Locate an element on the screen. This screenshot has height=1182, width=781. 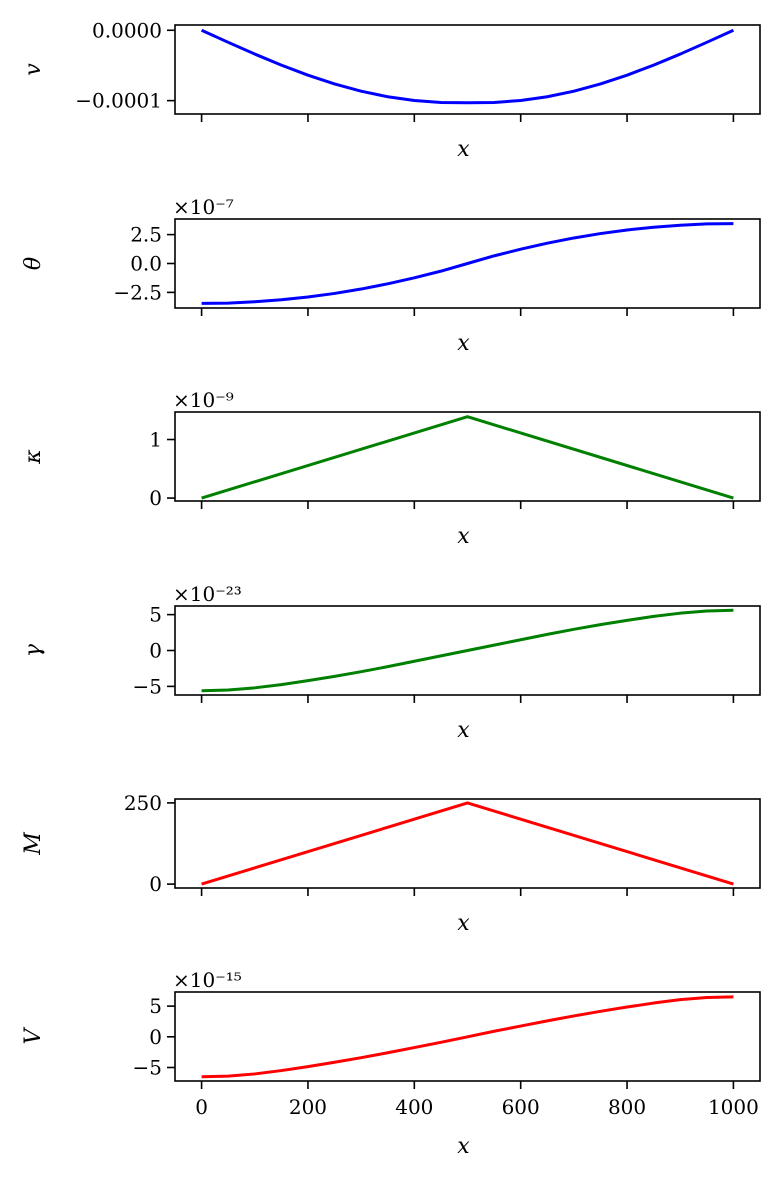
y-tick-label: 2.5 is located at coordinates (146, 235).